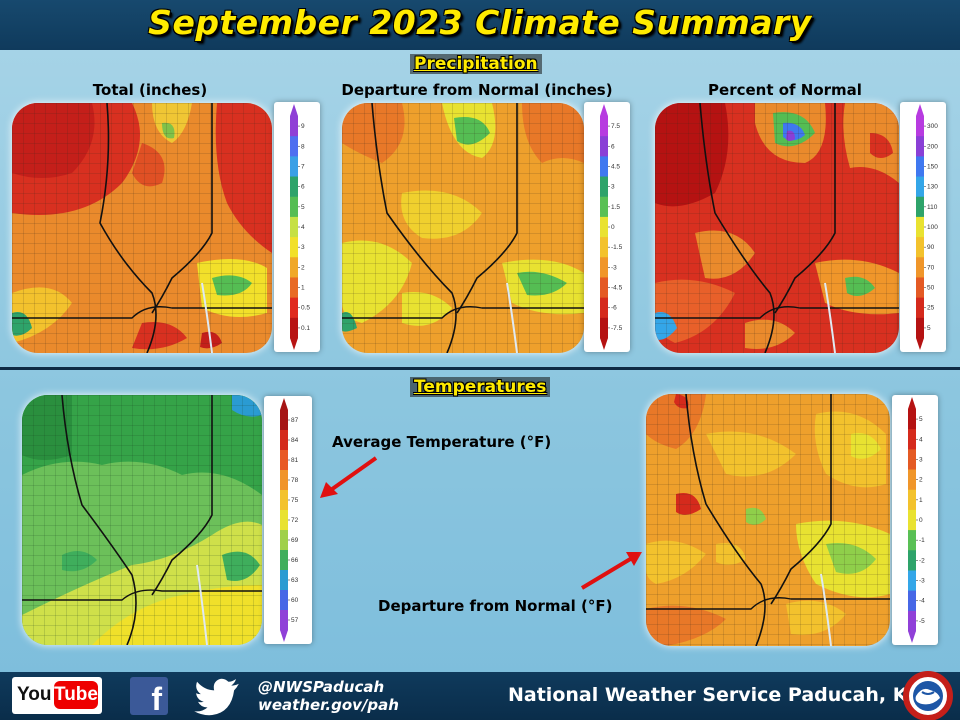 The image size is (960, 720). Describe the element at coordinates (931, 288) in the screenshot. I see `legend-precip-percent-tick-label: 50` at that location.